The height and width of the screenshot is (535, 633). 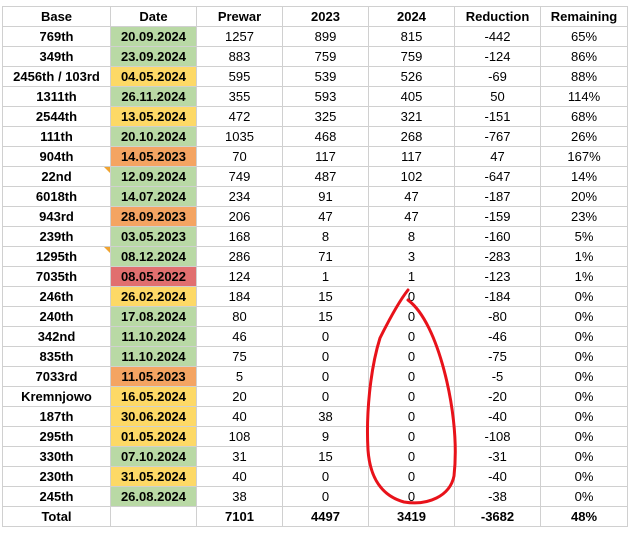 What do you see at coordinates (497, 56) in the screenshot?
I see `reduction-cell: -124` at bounding box center [497, 56].